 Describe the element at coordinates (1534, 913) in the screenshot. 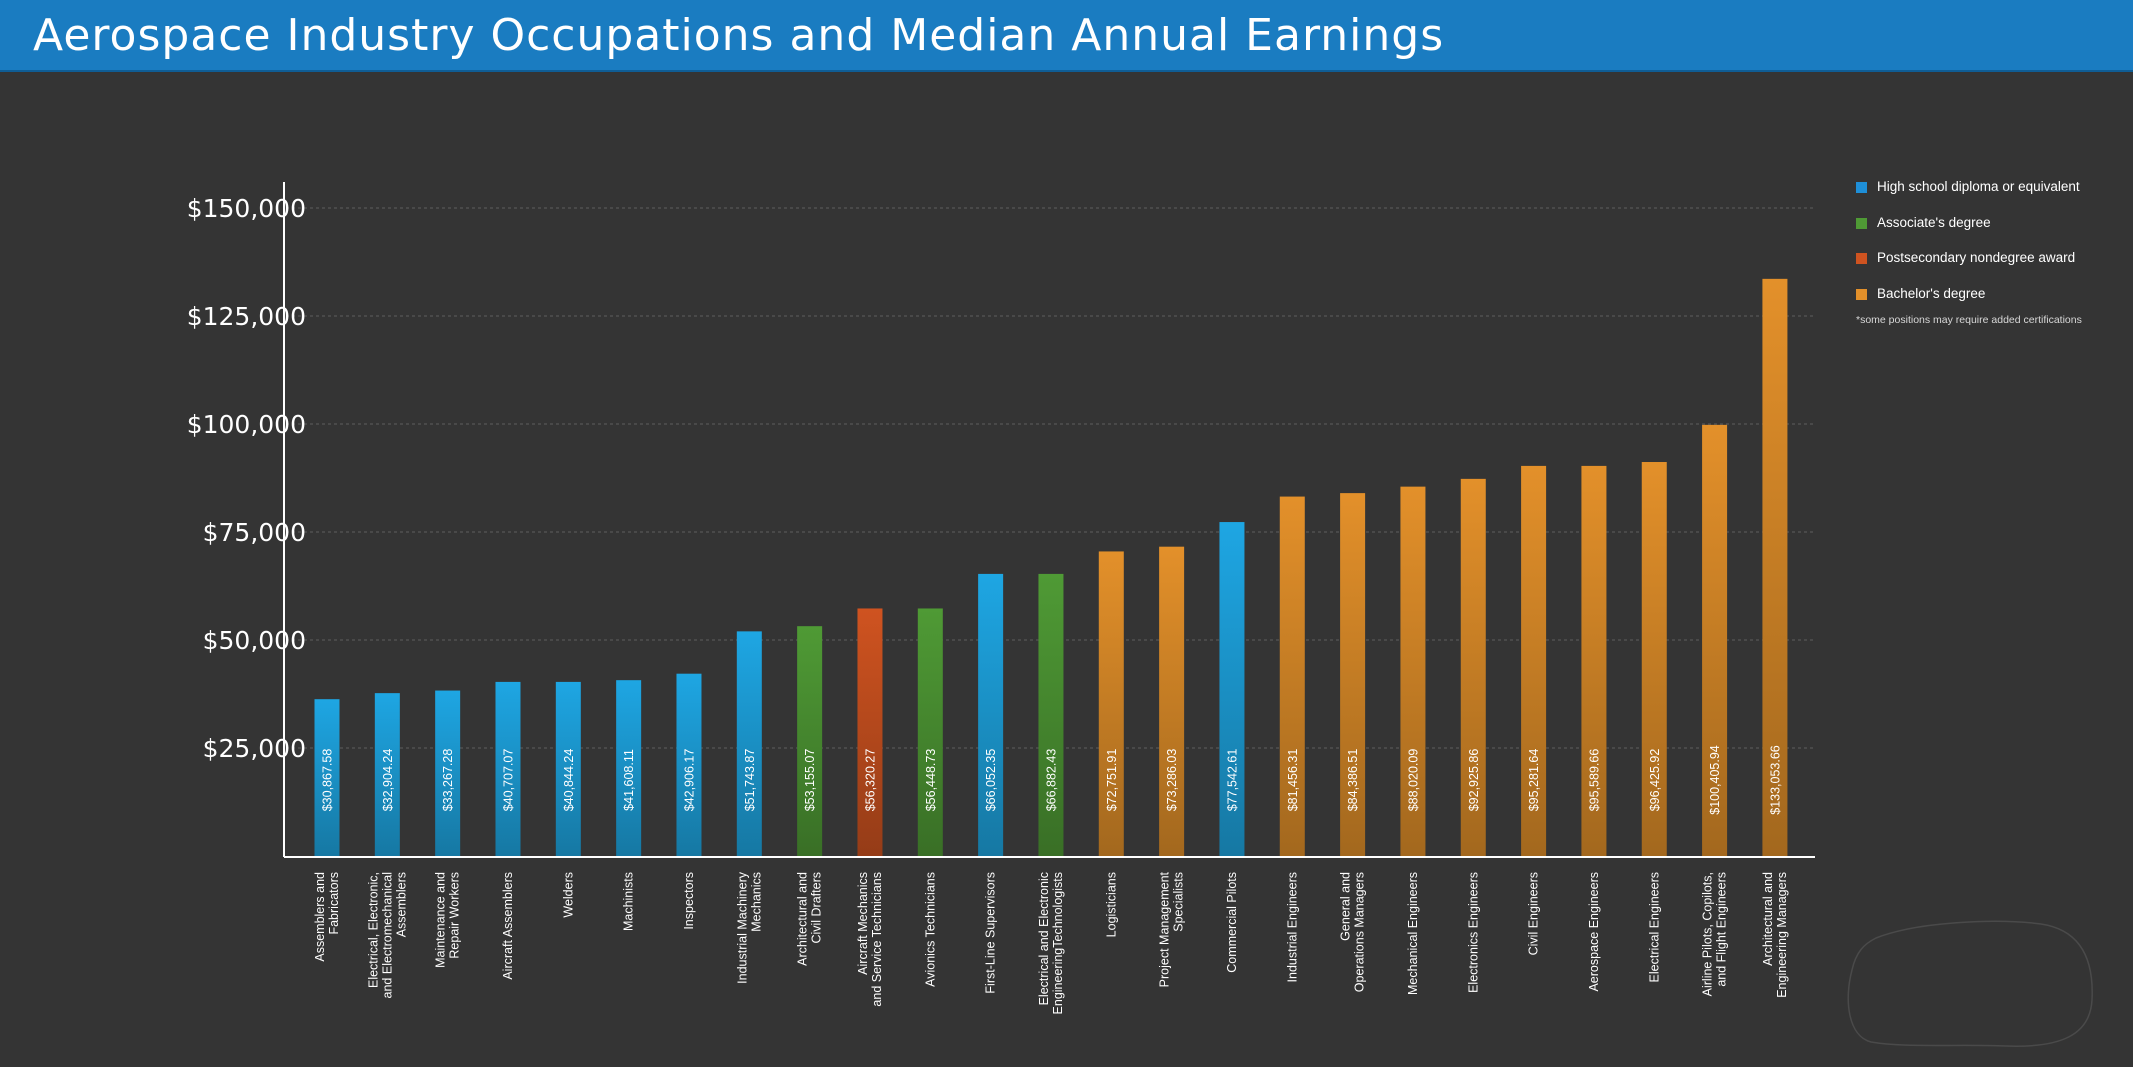

I see `x-tick-label: Civil Engineers` at that location.